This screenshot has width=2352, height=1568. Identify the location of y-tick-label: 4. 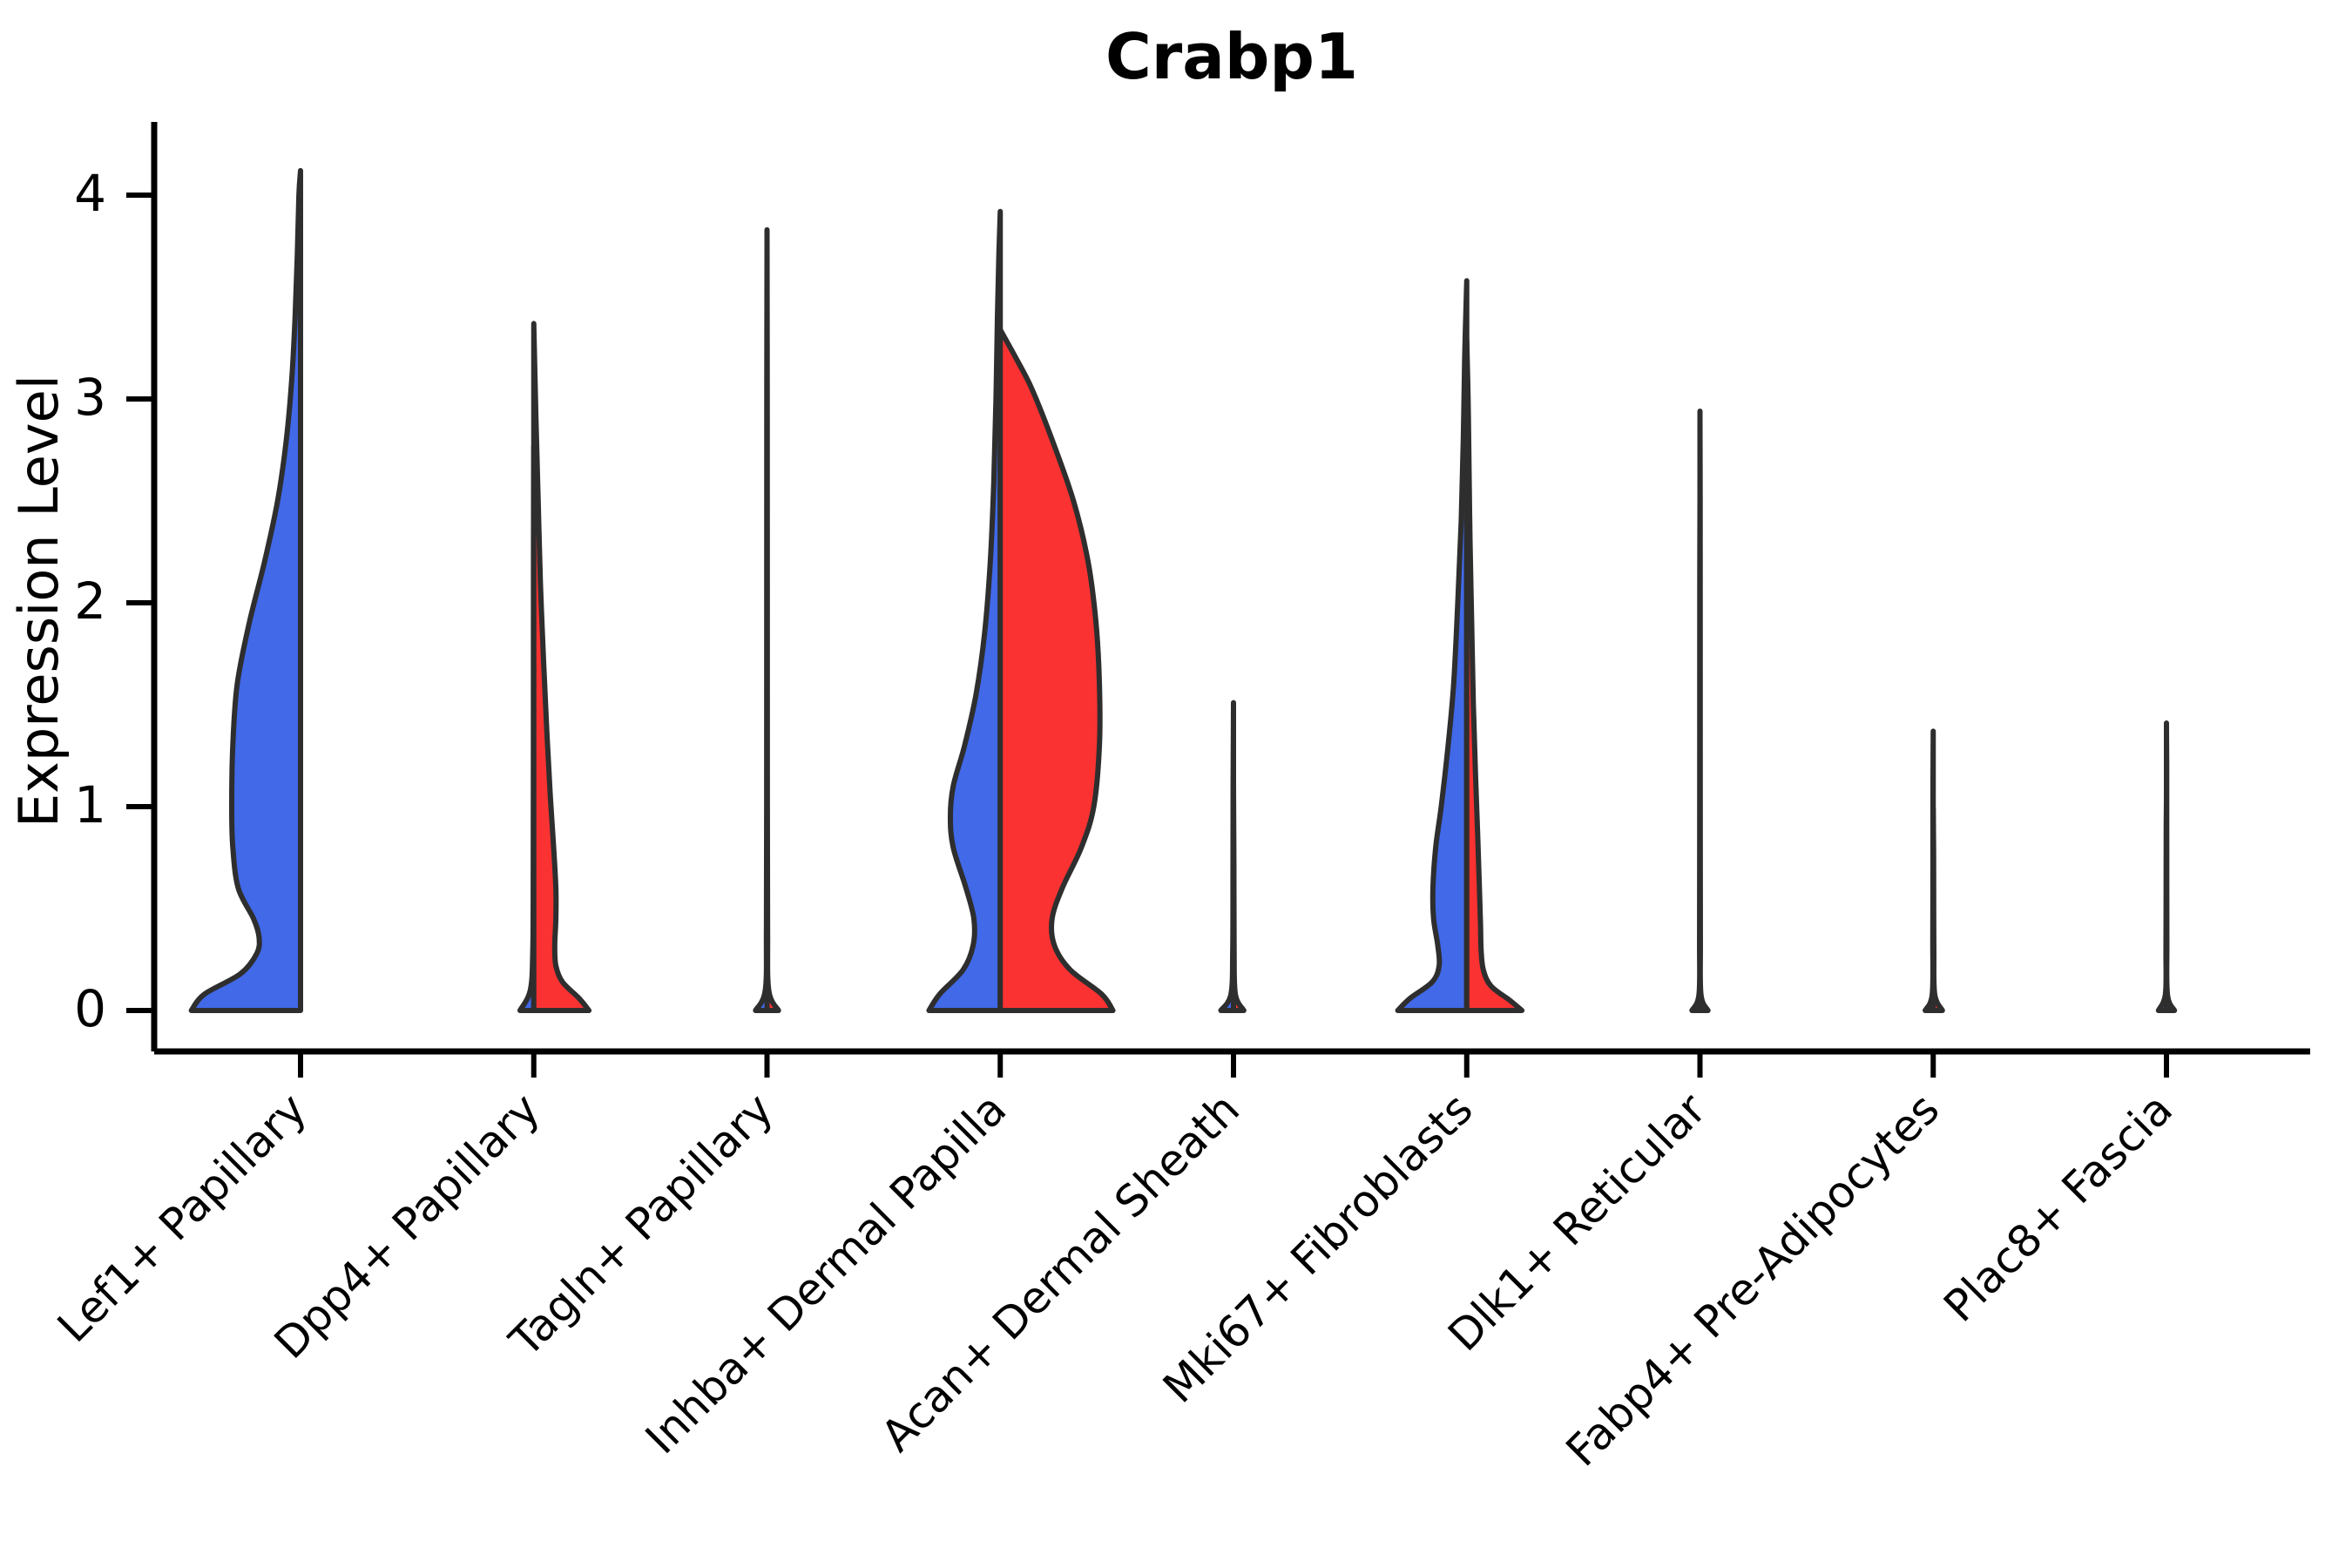
(90, 193).